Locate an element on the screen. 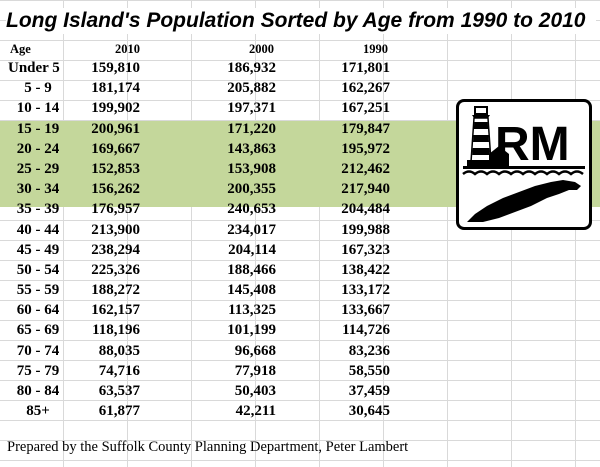 The width and height of the screenshot is (600, 467). value-1990-cell: 217,940 is located at coordinates (365, 189).